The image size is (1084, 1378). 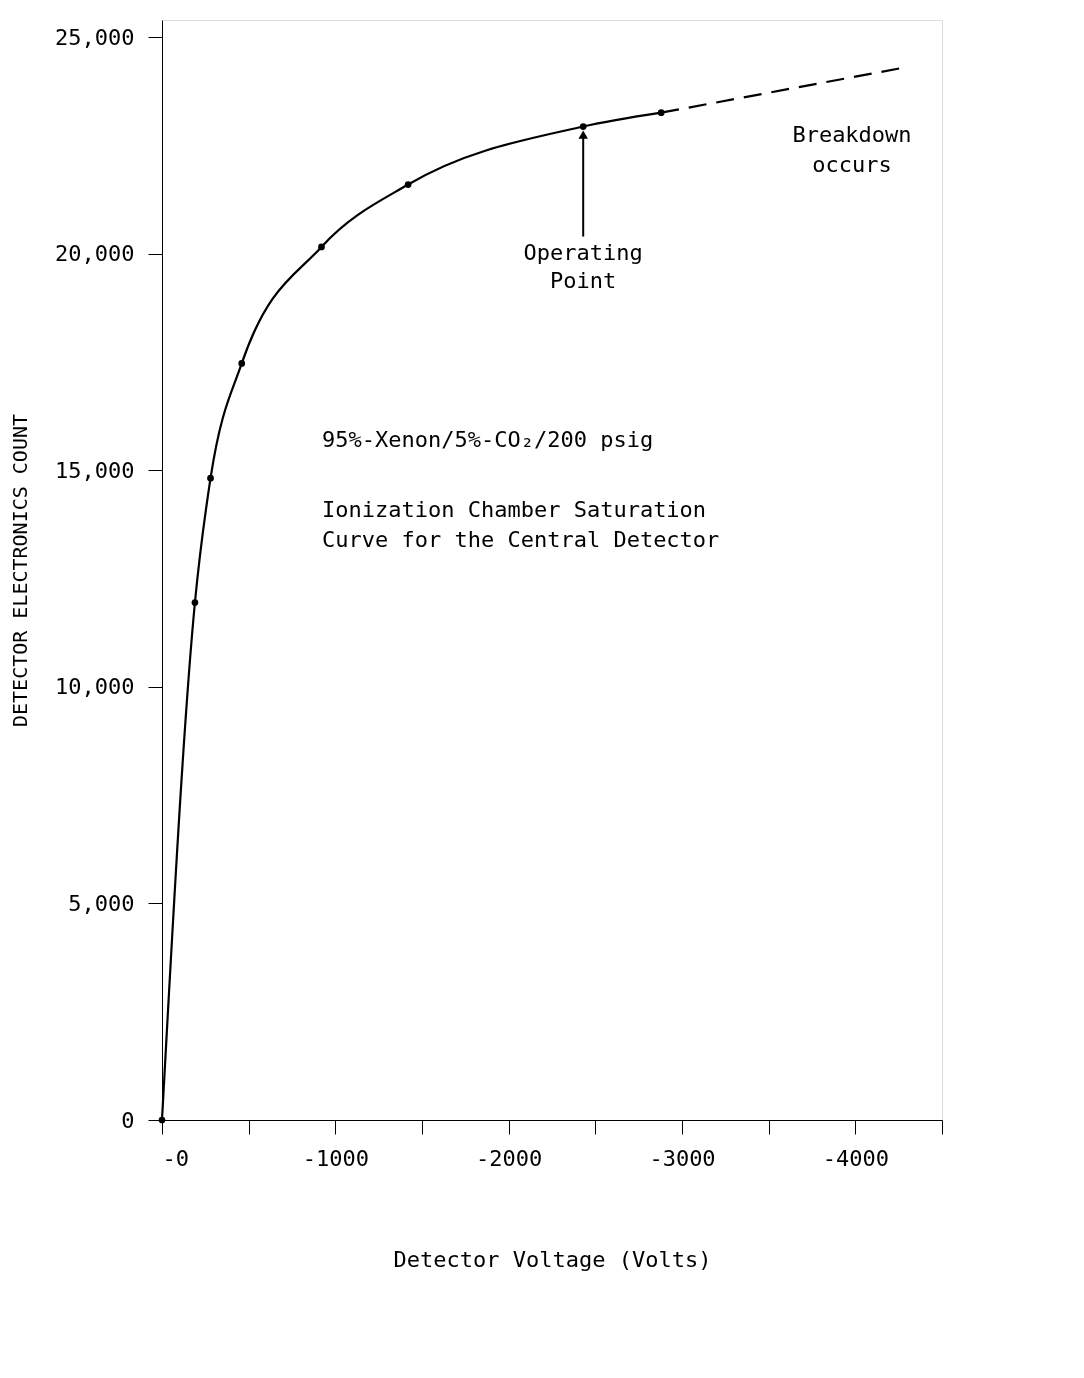 What do you see at coordinates (95, 470) in the screenshot?
I see `y-tick-label: 15,000` at bounding box center [95, 470].